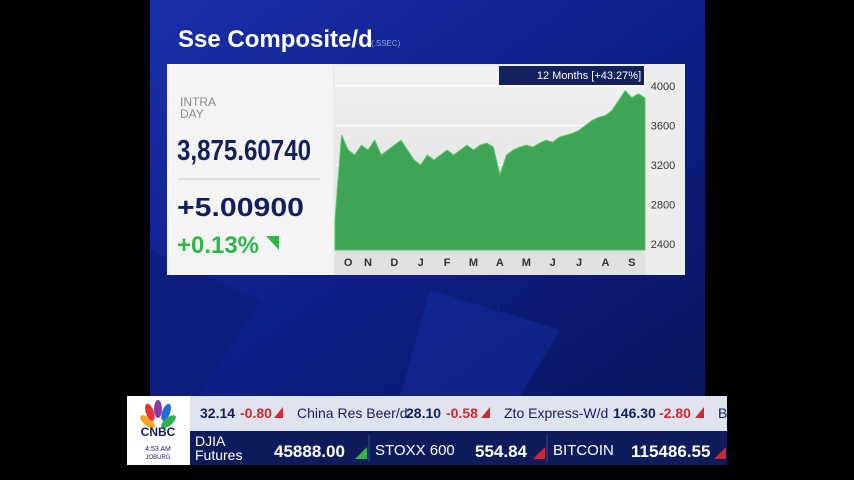  What do you see at coordinates (217, 413) in the screenshot?
I see `ticker-price: 32.14` at bounding box center [217, 413].